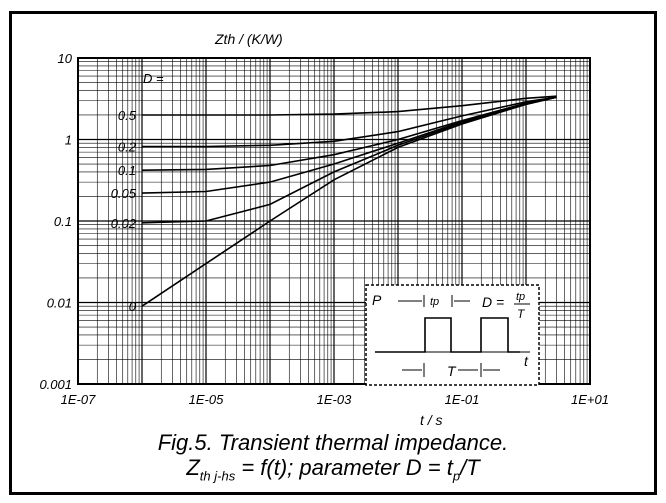  I want to click on series-label-d-0-05: 0.05, so click(124, 193).